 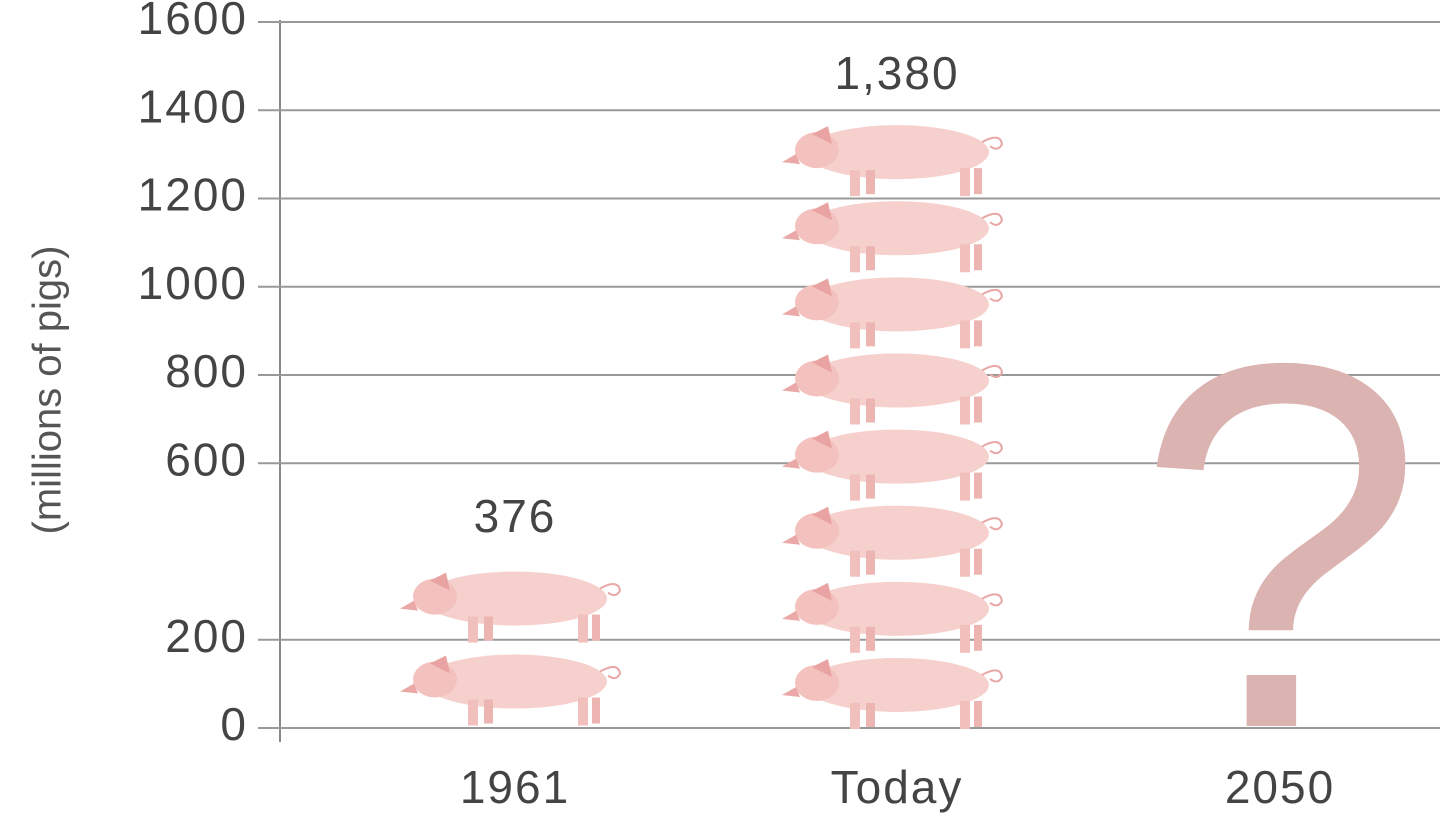 What do you see at coordinates (897, 787) in the screenshot?
I see `x-tick-label: Today` at bounding box center [897, 787].